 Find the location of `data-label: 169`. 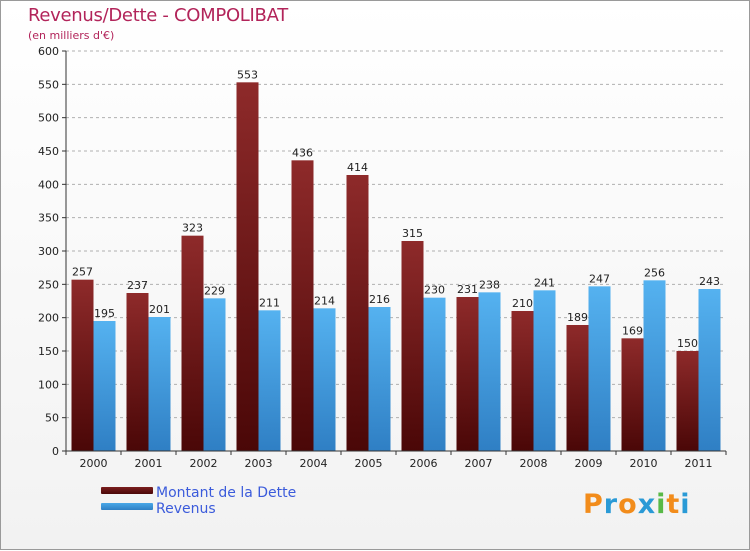

data-label: 169 is located at coordinates (632, 330).